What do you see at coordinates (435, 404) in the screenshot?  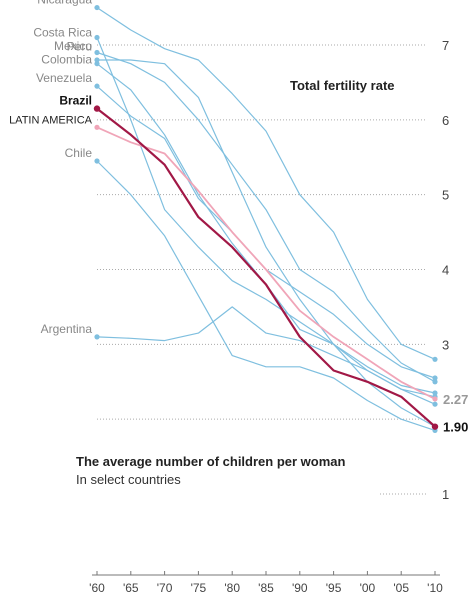 I see `series-end-dot-argentina` at bounding box center [435, 404].